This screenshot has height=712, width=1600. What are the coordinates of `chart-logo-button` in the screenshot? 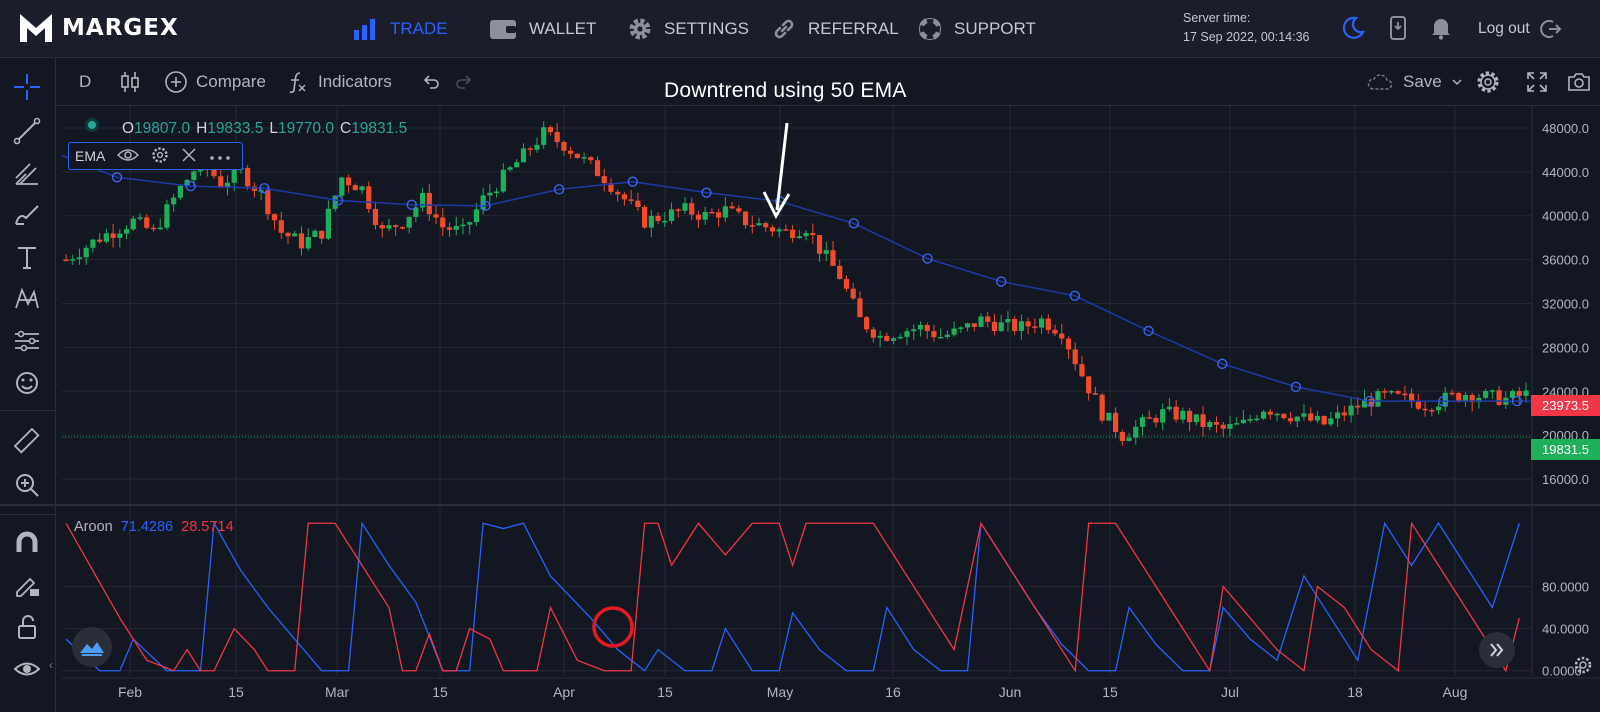 It's located at (92, 647).